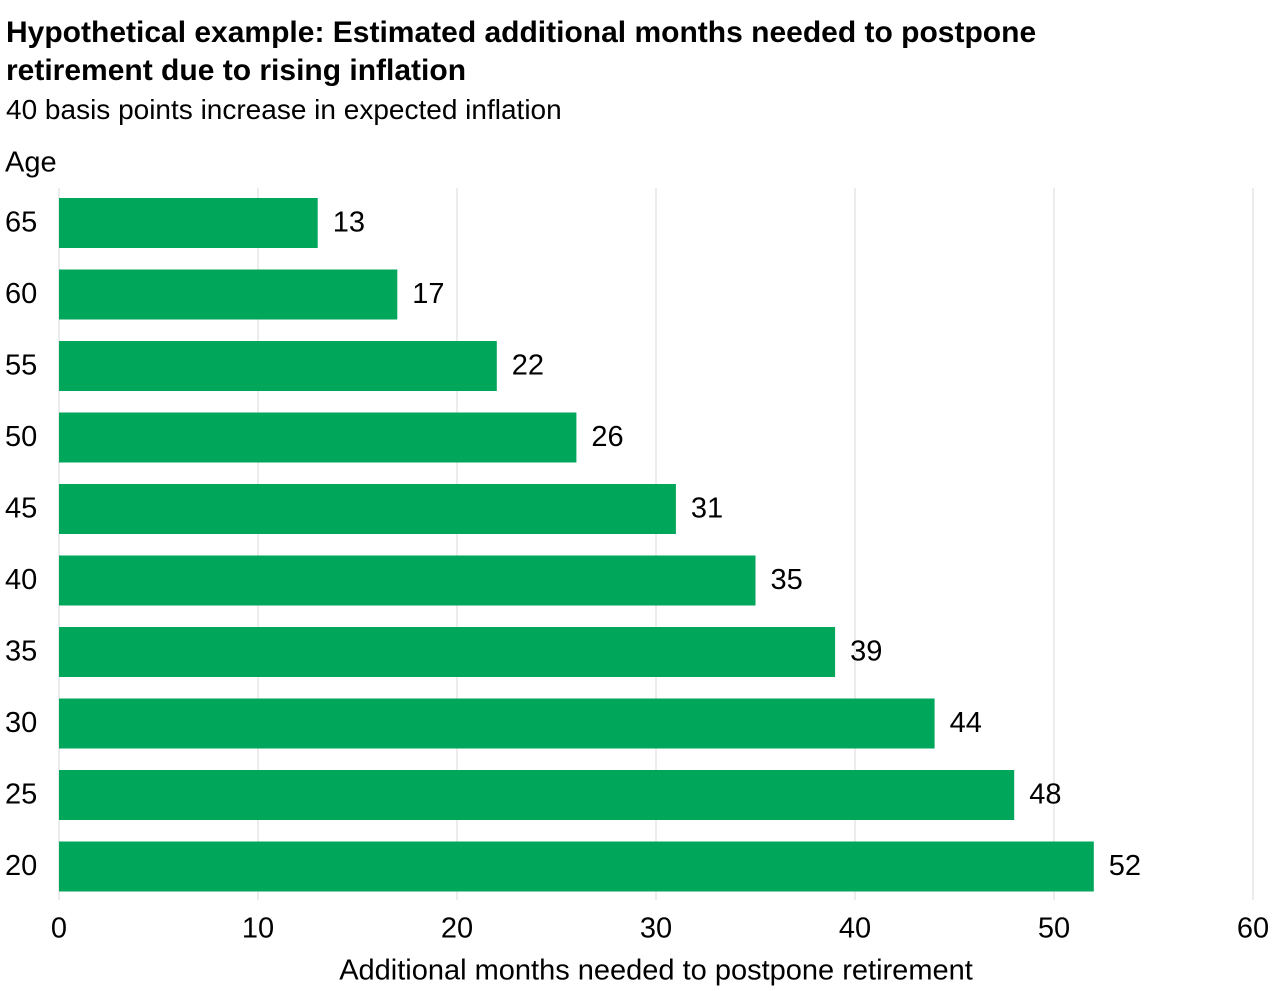  Describe the element at coordinates (787, 580) in the screenshot. I see `value-label: 35` at that location.